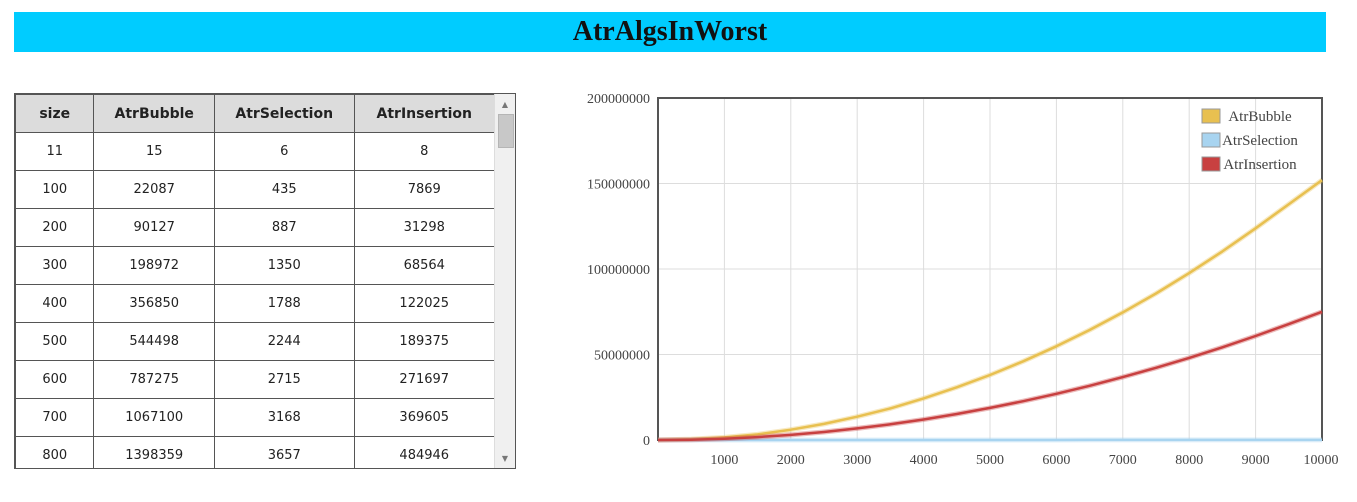  Describe the element at coordinates (618, 99) in the screenshot. I see `y-tick-label: 200000000` at that location.